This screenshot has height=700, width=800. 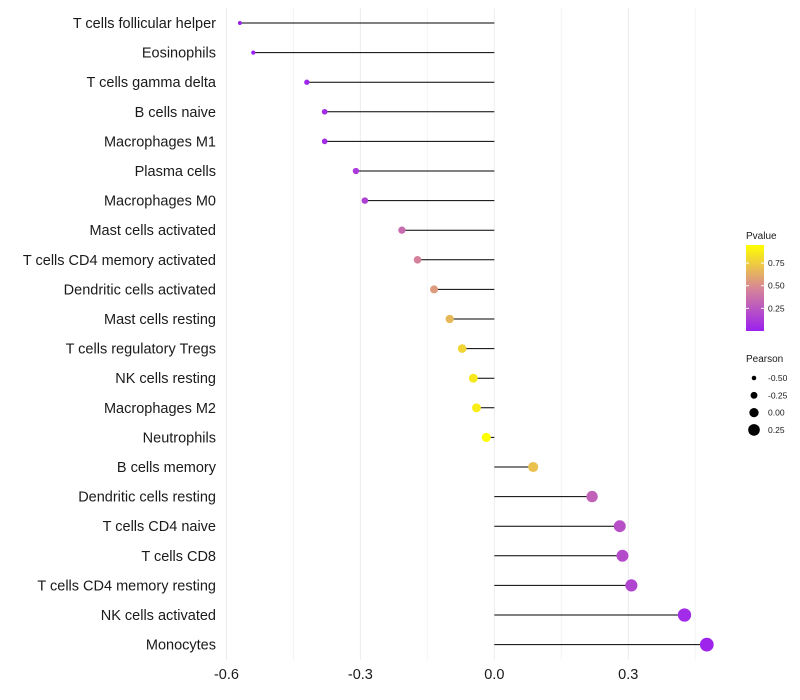 What do you see at coordinates (159, 527) in the screenshot?
I see `category-label: T cells CD4 naive` at bounding box center [159, 527].